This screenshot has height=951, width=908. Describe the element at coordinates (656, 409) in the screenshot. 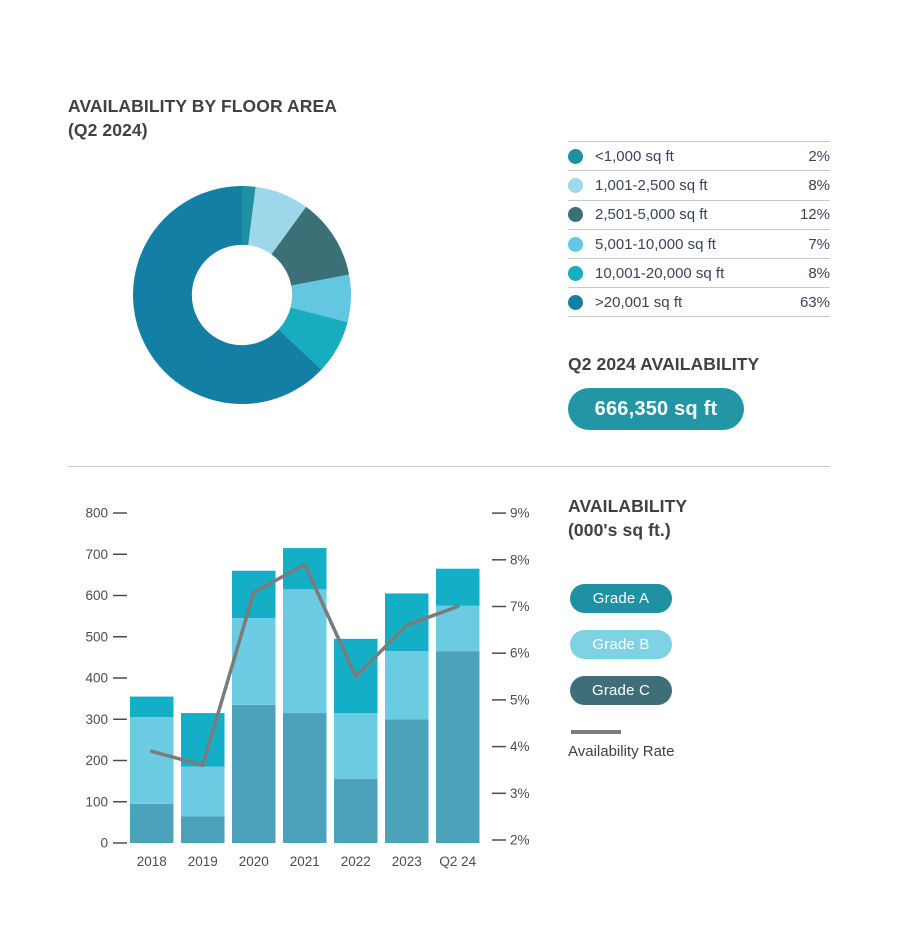

I see `availability-badge: 666,350 sq ft` at that location.